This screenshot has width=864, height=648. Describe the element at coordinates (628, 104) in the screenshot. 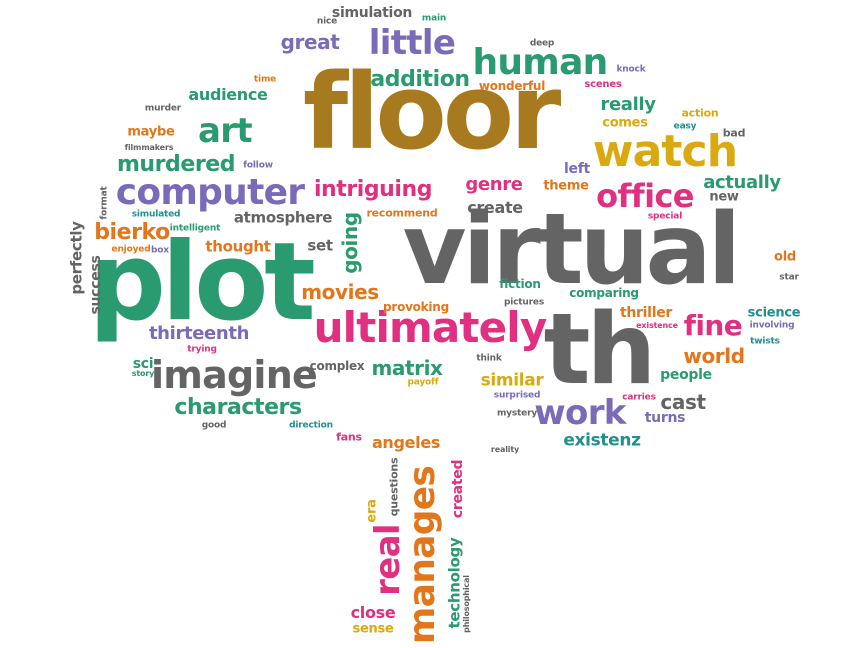

I see `word-really: really` at that location.